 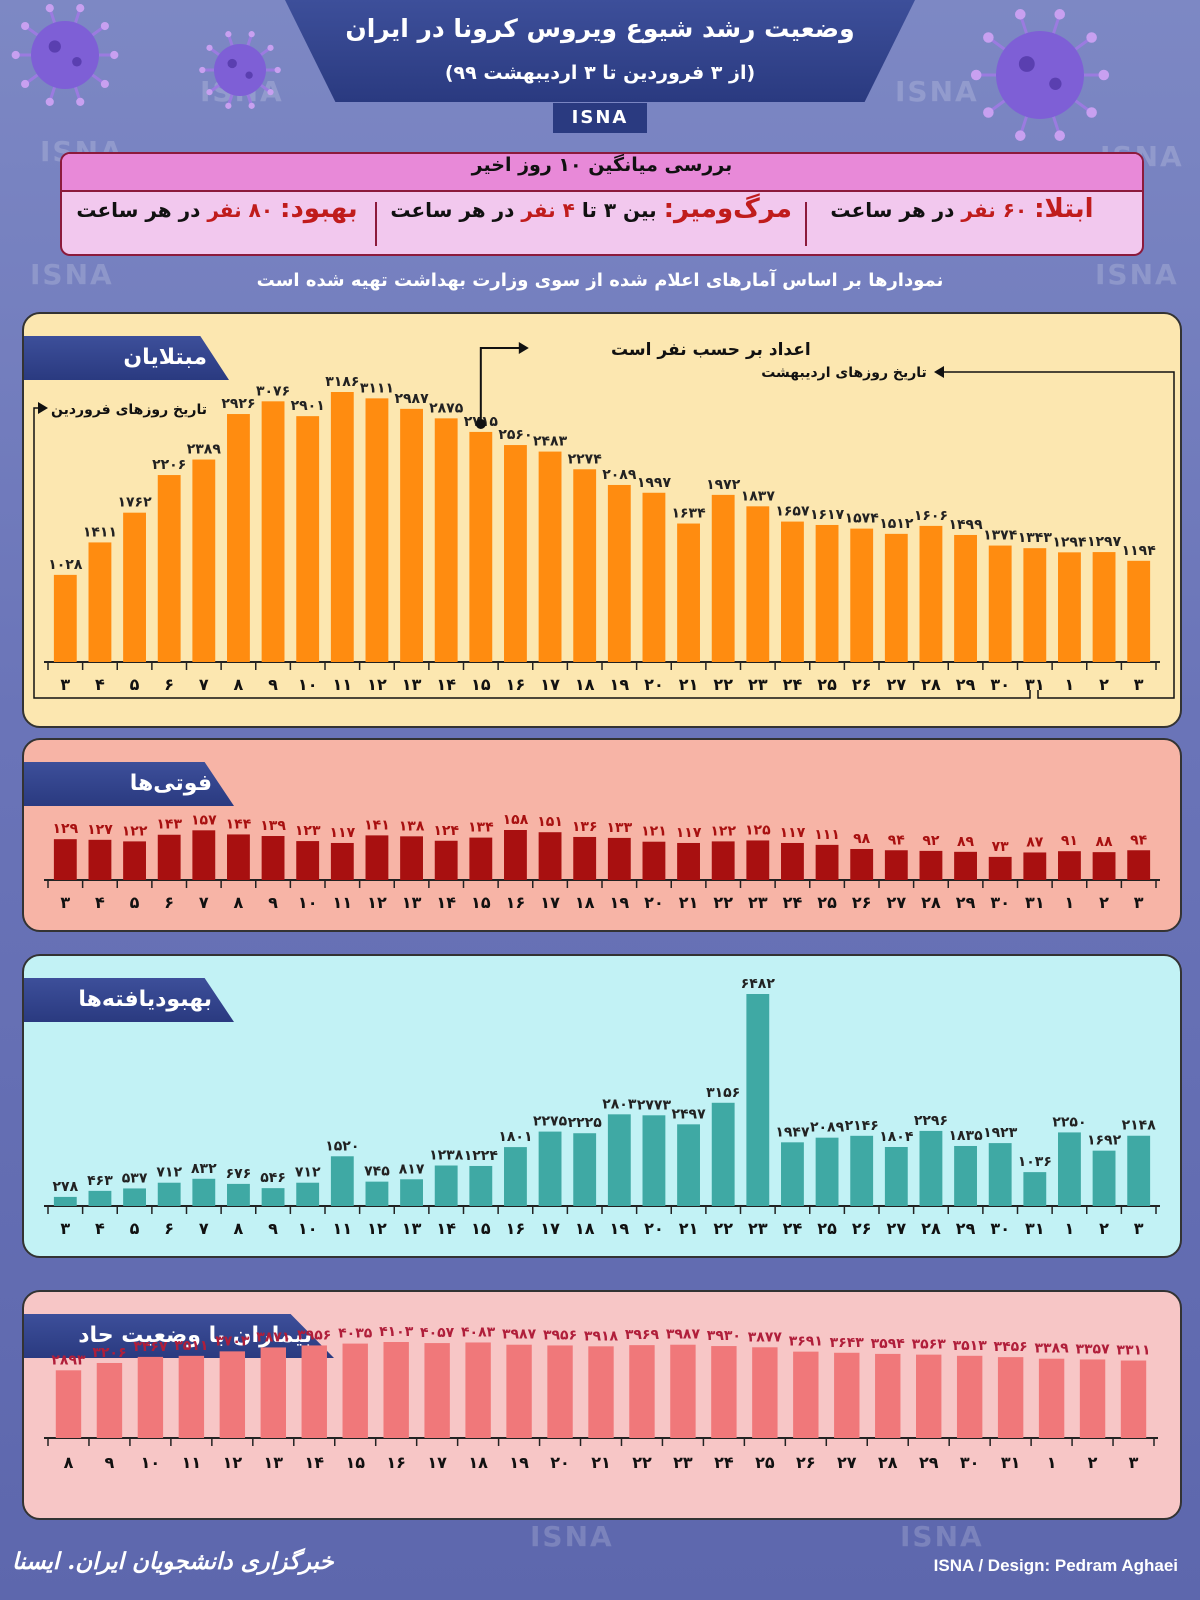 What do you see at coordinates (516, 1228) in the screenshot?
I see `tick-label: ۱۶` at bounding box center [516, 1228].